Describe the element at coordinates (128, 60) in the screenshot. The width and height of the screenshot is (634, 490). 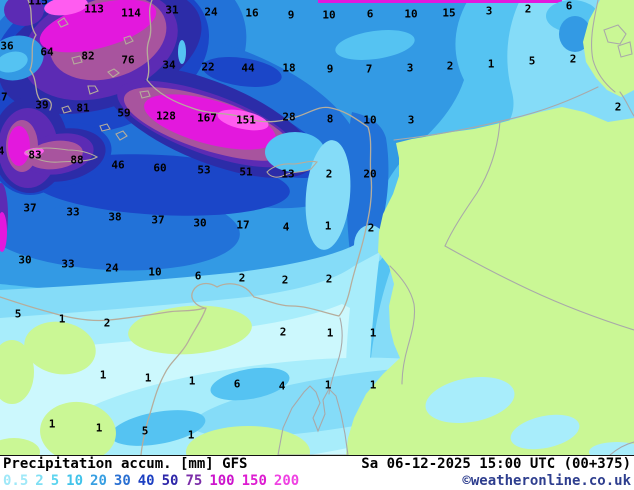
I see `precip-value-label: 76` at that location.